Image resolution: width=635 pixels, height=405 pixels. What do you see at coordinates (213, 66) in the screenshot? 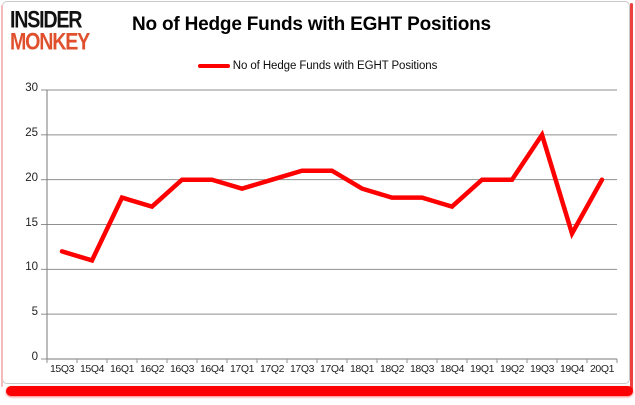
I see `legend-line-swatch` at bounding box center [213, 66].